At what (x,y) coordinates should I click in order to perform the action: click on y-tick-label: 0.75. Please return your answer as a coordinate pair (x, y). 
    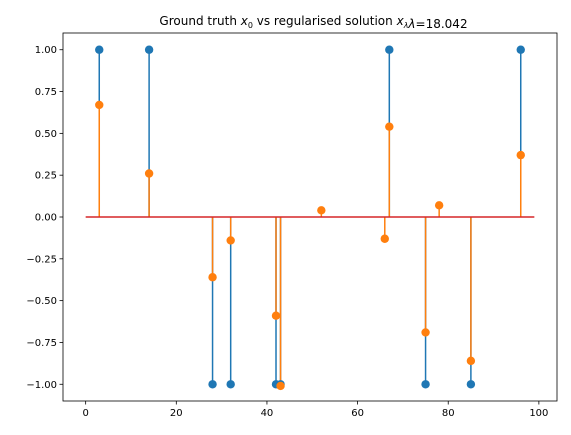
    Looking at the image, I should click on (46, 92).